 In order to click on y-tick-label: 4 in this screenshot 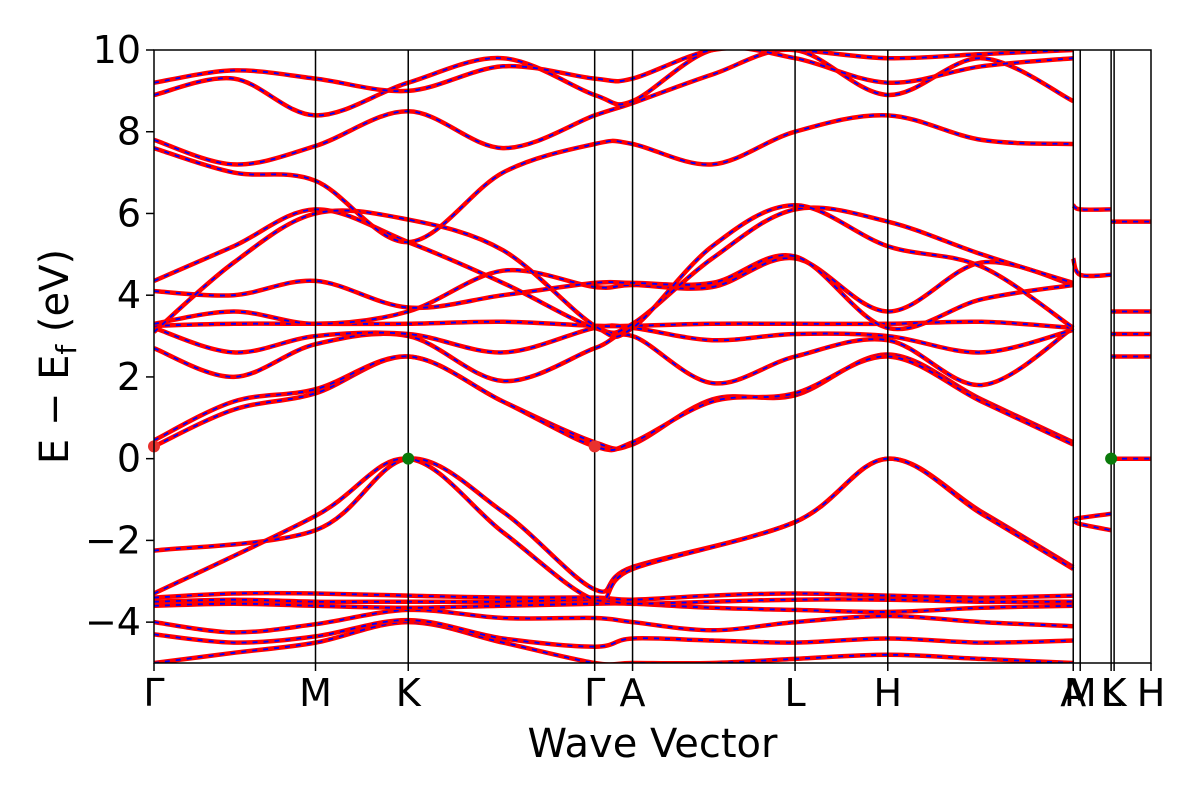, I will do `click(129, 295)`.